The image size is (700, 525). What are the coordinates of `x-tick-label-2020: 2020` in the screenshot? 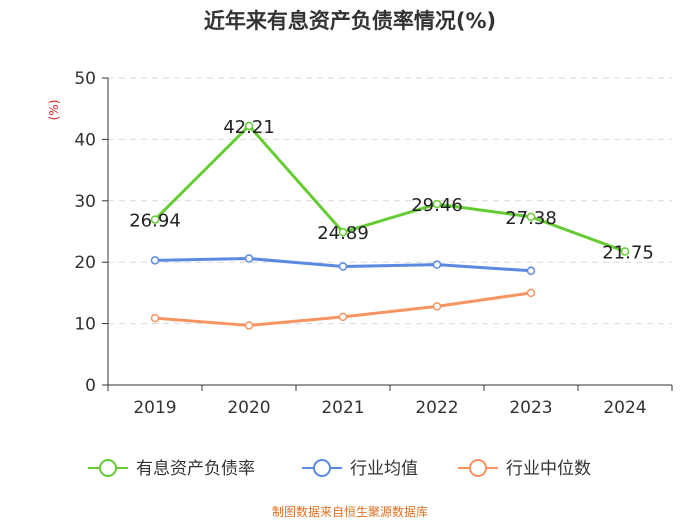 It's located at (248, 408).